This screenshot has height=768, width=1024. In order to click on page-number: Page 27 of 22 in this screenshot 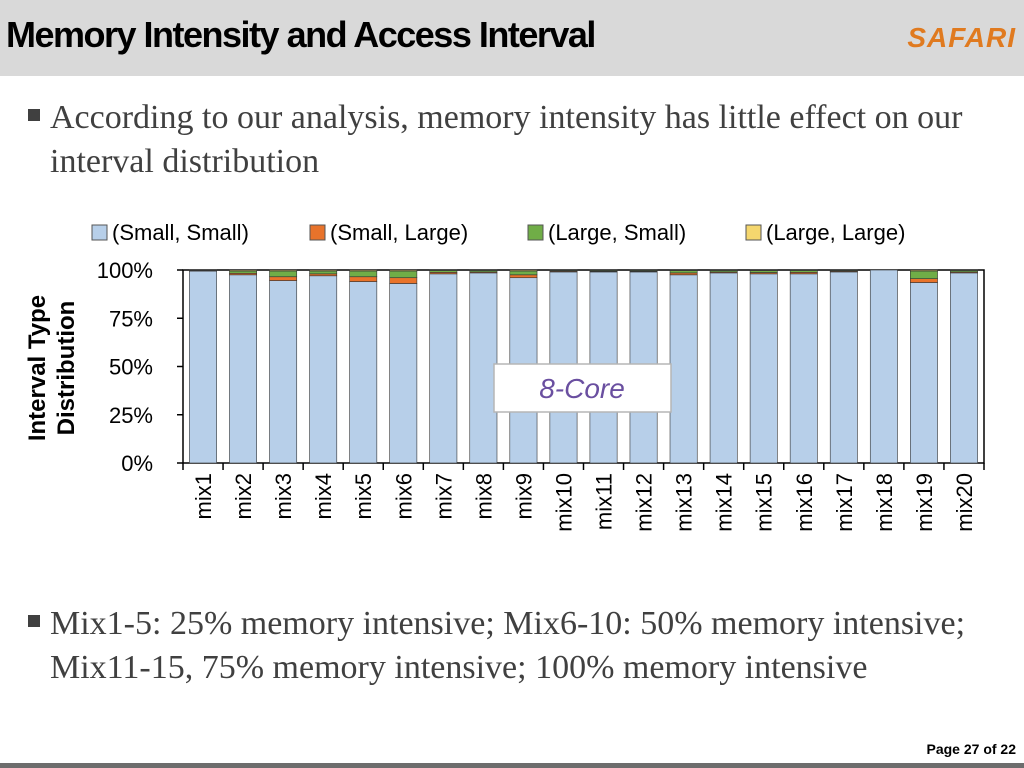, I will do `click(971, 749)`.